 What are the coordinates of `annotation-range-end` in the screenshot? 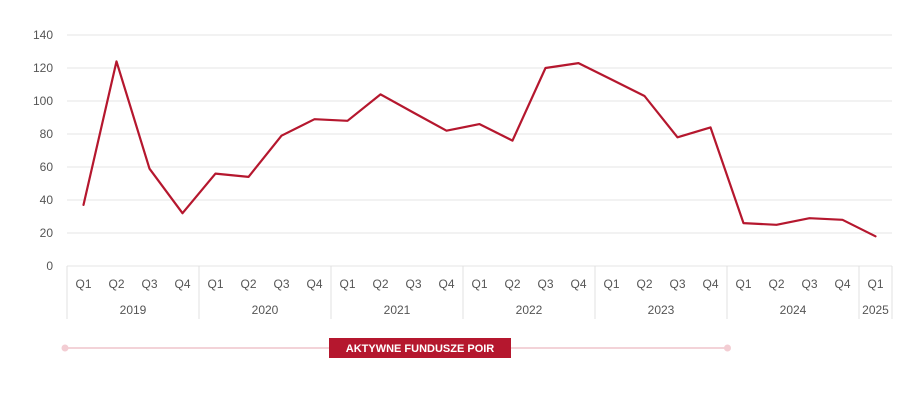 It's located at (727, 348).